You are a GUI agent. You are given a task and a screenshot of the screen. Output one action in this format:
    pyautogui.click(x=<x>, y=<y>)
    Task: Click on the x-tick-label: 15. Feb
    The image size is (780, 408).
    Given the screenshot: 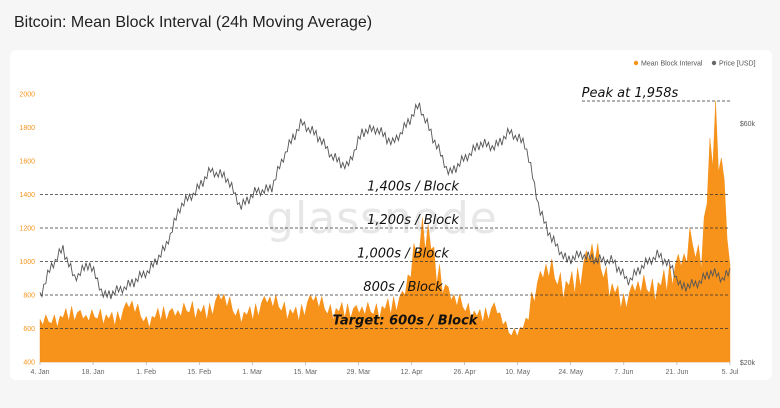 What is the action you would take?
    pyautogui.click(x=199, y=372)
    